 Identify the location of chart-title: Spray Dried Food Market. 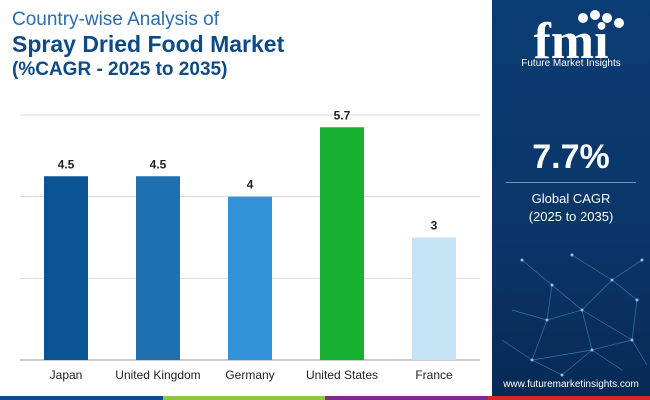
(148, 44).